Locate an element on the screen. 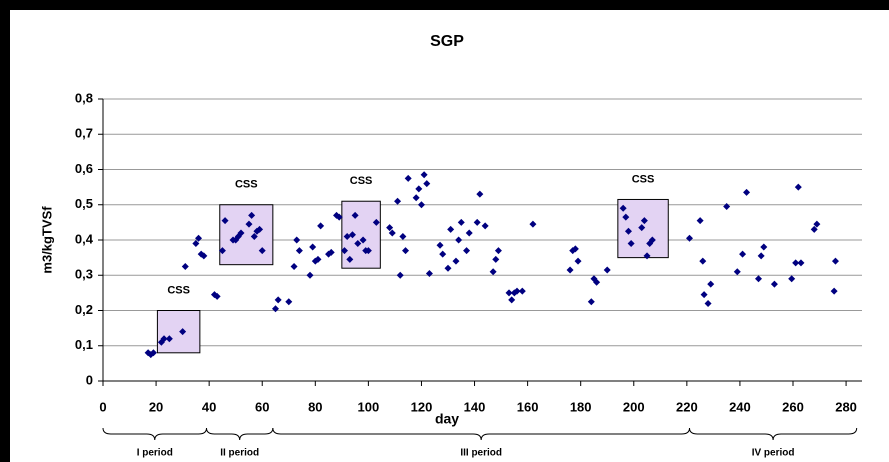 The image size is (889, 462). x-tick-label: 260 is located at coordinates (793, 406).